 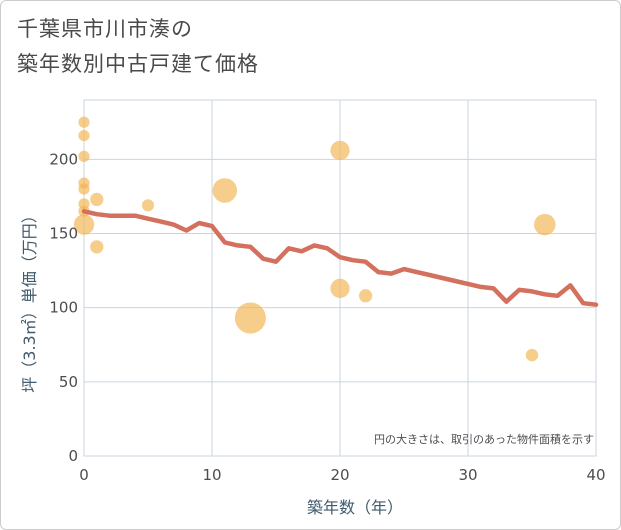 What do you see at coordinates (138, 47) in the screenshot?
I see `chart-title: 千葉県市川市湊の 築年数別中古戸建て価格` at bounding box center [138, 47].